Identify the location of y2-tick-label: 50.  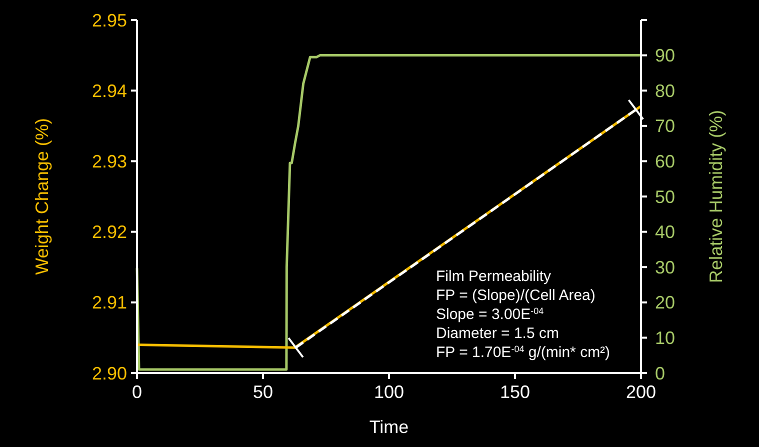
(665, 196).